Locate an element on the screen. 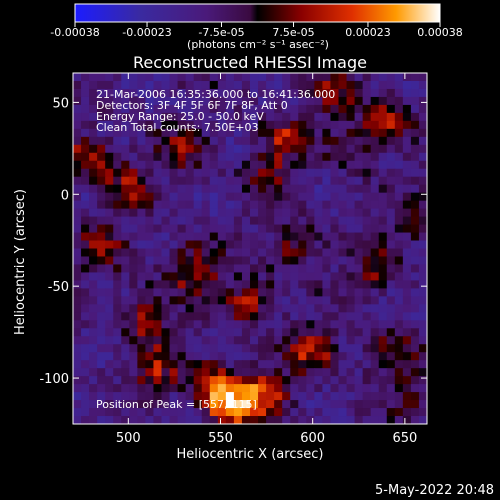  colorbar-tick-label: -0.00023 is located at coordinates (146, 32).